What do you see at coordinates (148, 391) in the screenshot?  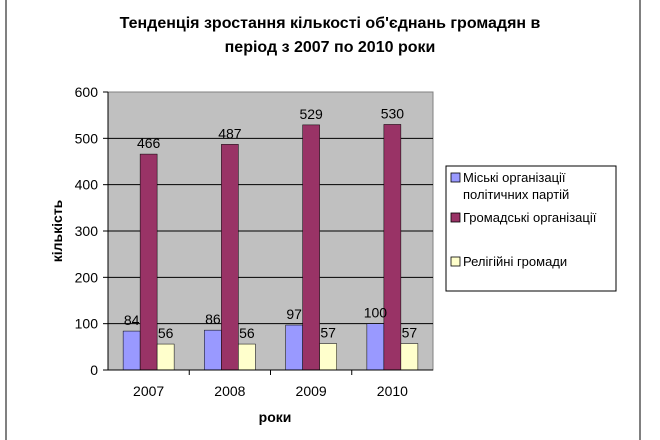 I see `x-tick-label: 2007` at bounding box center [148, 391].